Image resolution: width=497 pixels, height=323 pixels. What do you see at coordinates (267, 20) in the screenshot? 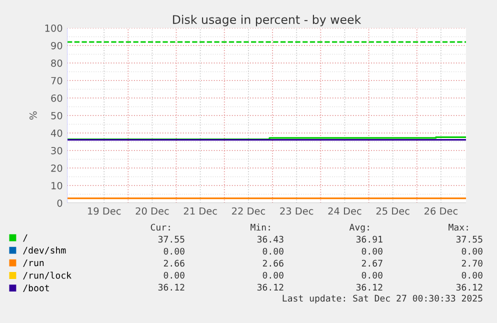
I see `chart-title: Disk usage in percent - by week` at bounding box center [267, 20].